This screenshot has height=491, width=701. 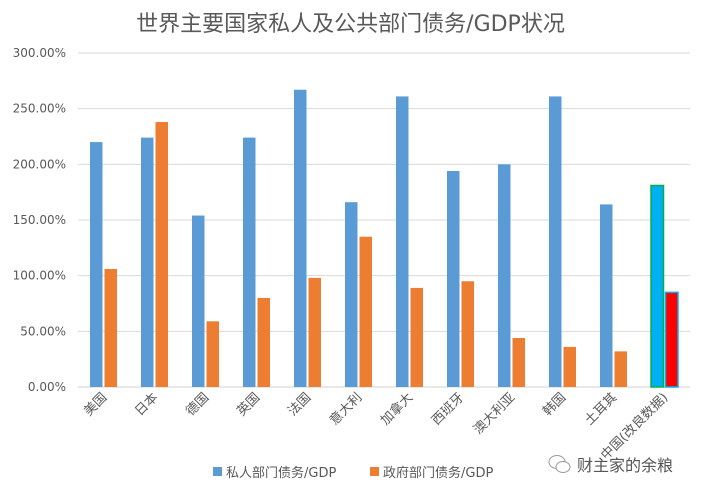 I want to click on y-tick-label: 250.00%, so click(x=39, y=109).